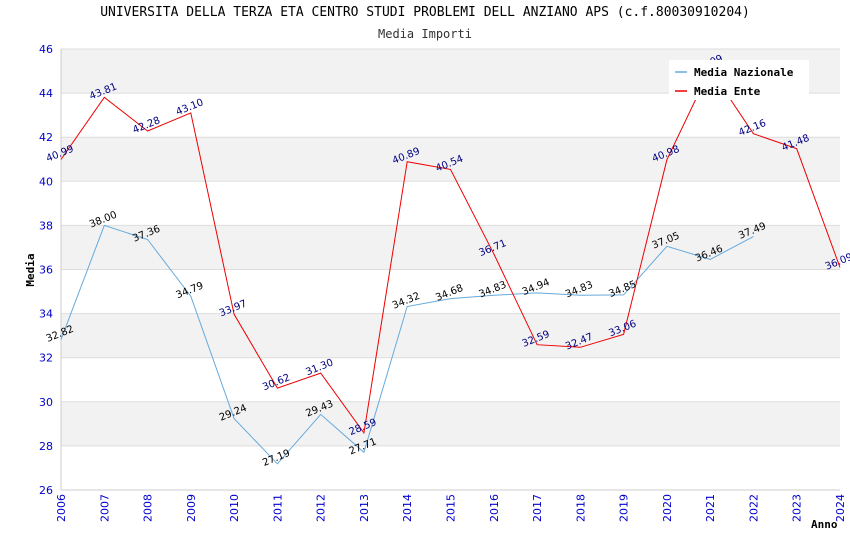  I want to click on x-tick-label: 2023, so click(797, 508).